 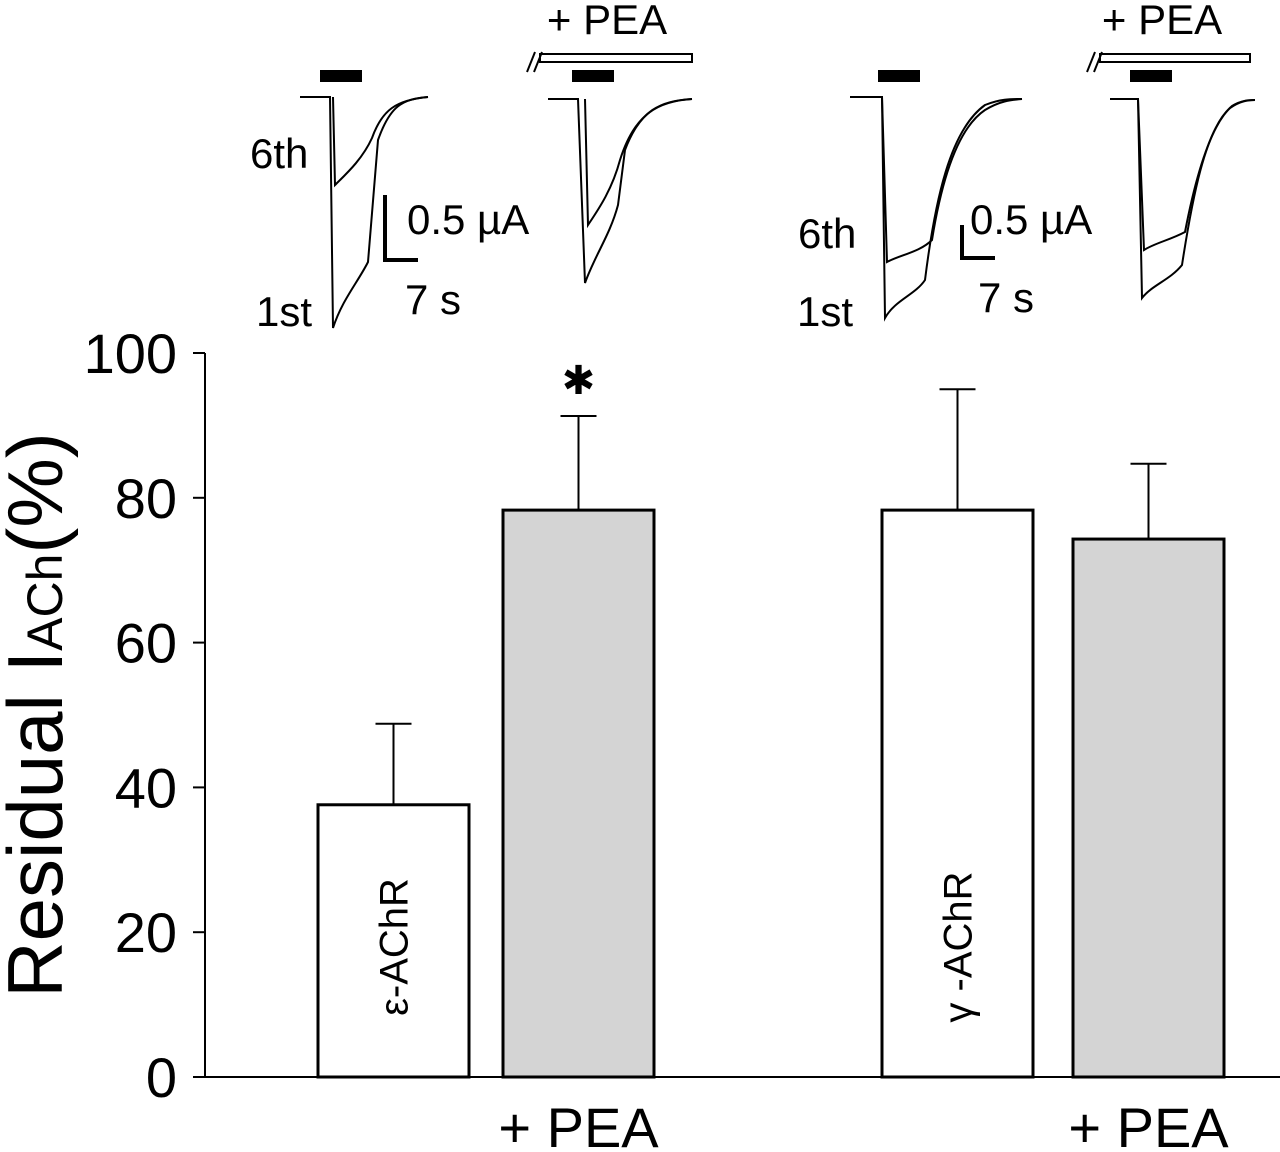 I want to click on y-tick-label: 20, so click(x=146, y=932).